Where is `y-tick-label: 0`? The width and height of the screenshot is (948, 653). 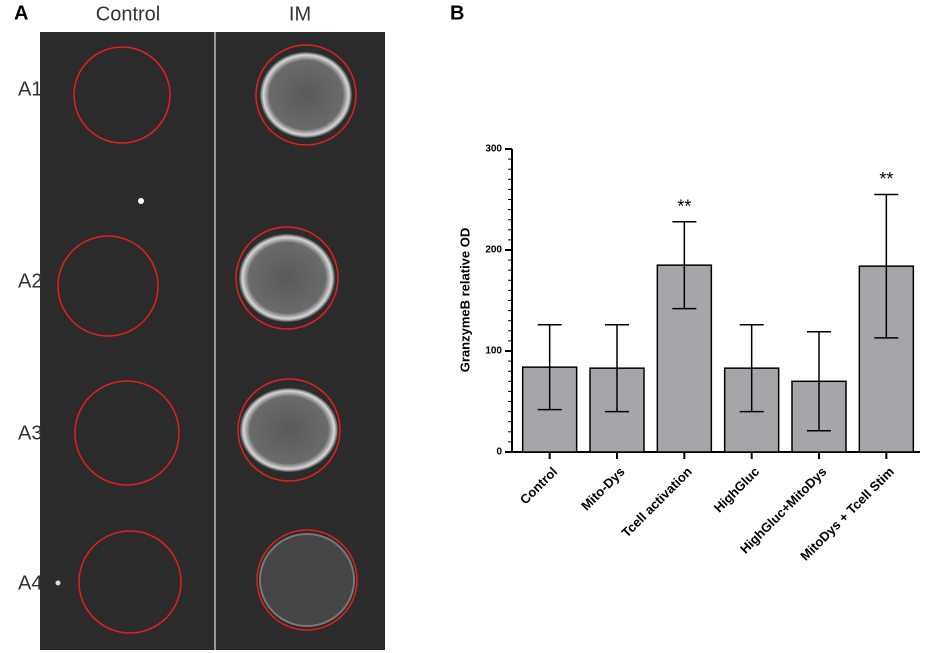 y-tick-label: 0 is located at coordinates (499, 452).